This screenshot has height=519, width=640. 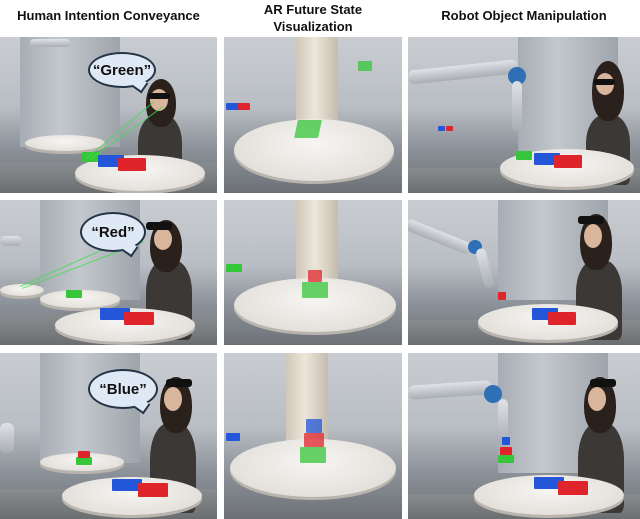 I want to click on photo-row2-human: “Red”, so click(x=108, y=272).